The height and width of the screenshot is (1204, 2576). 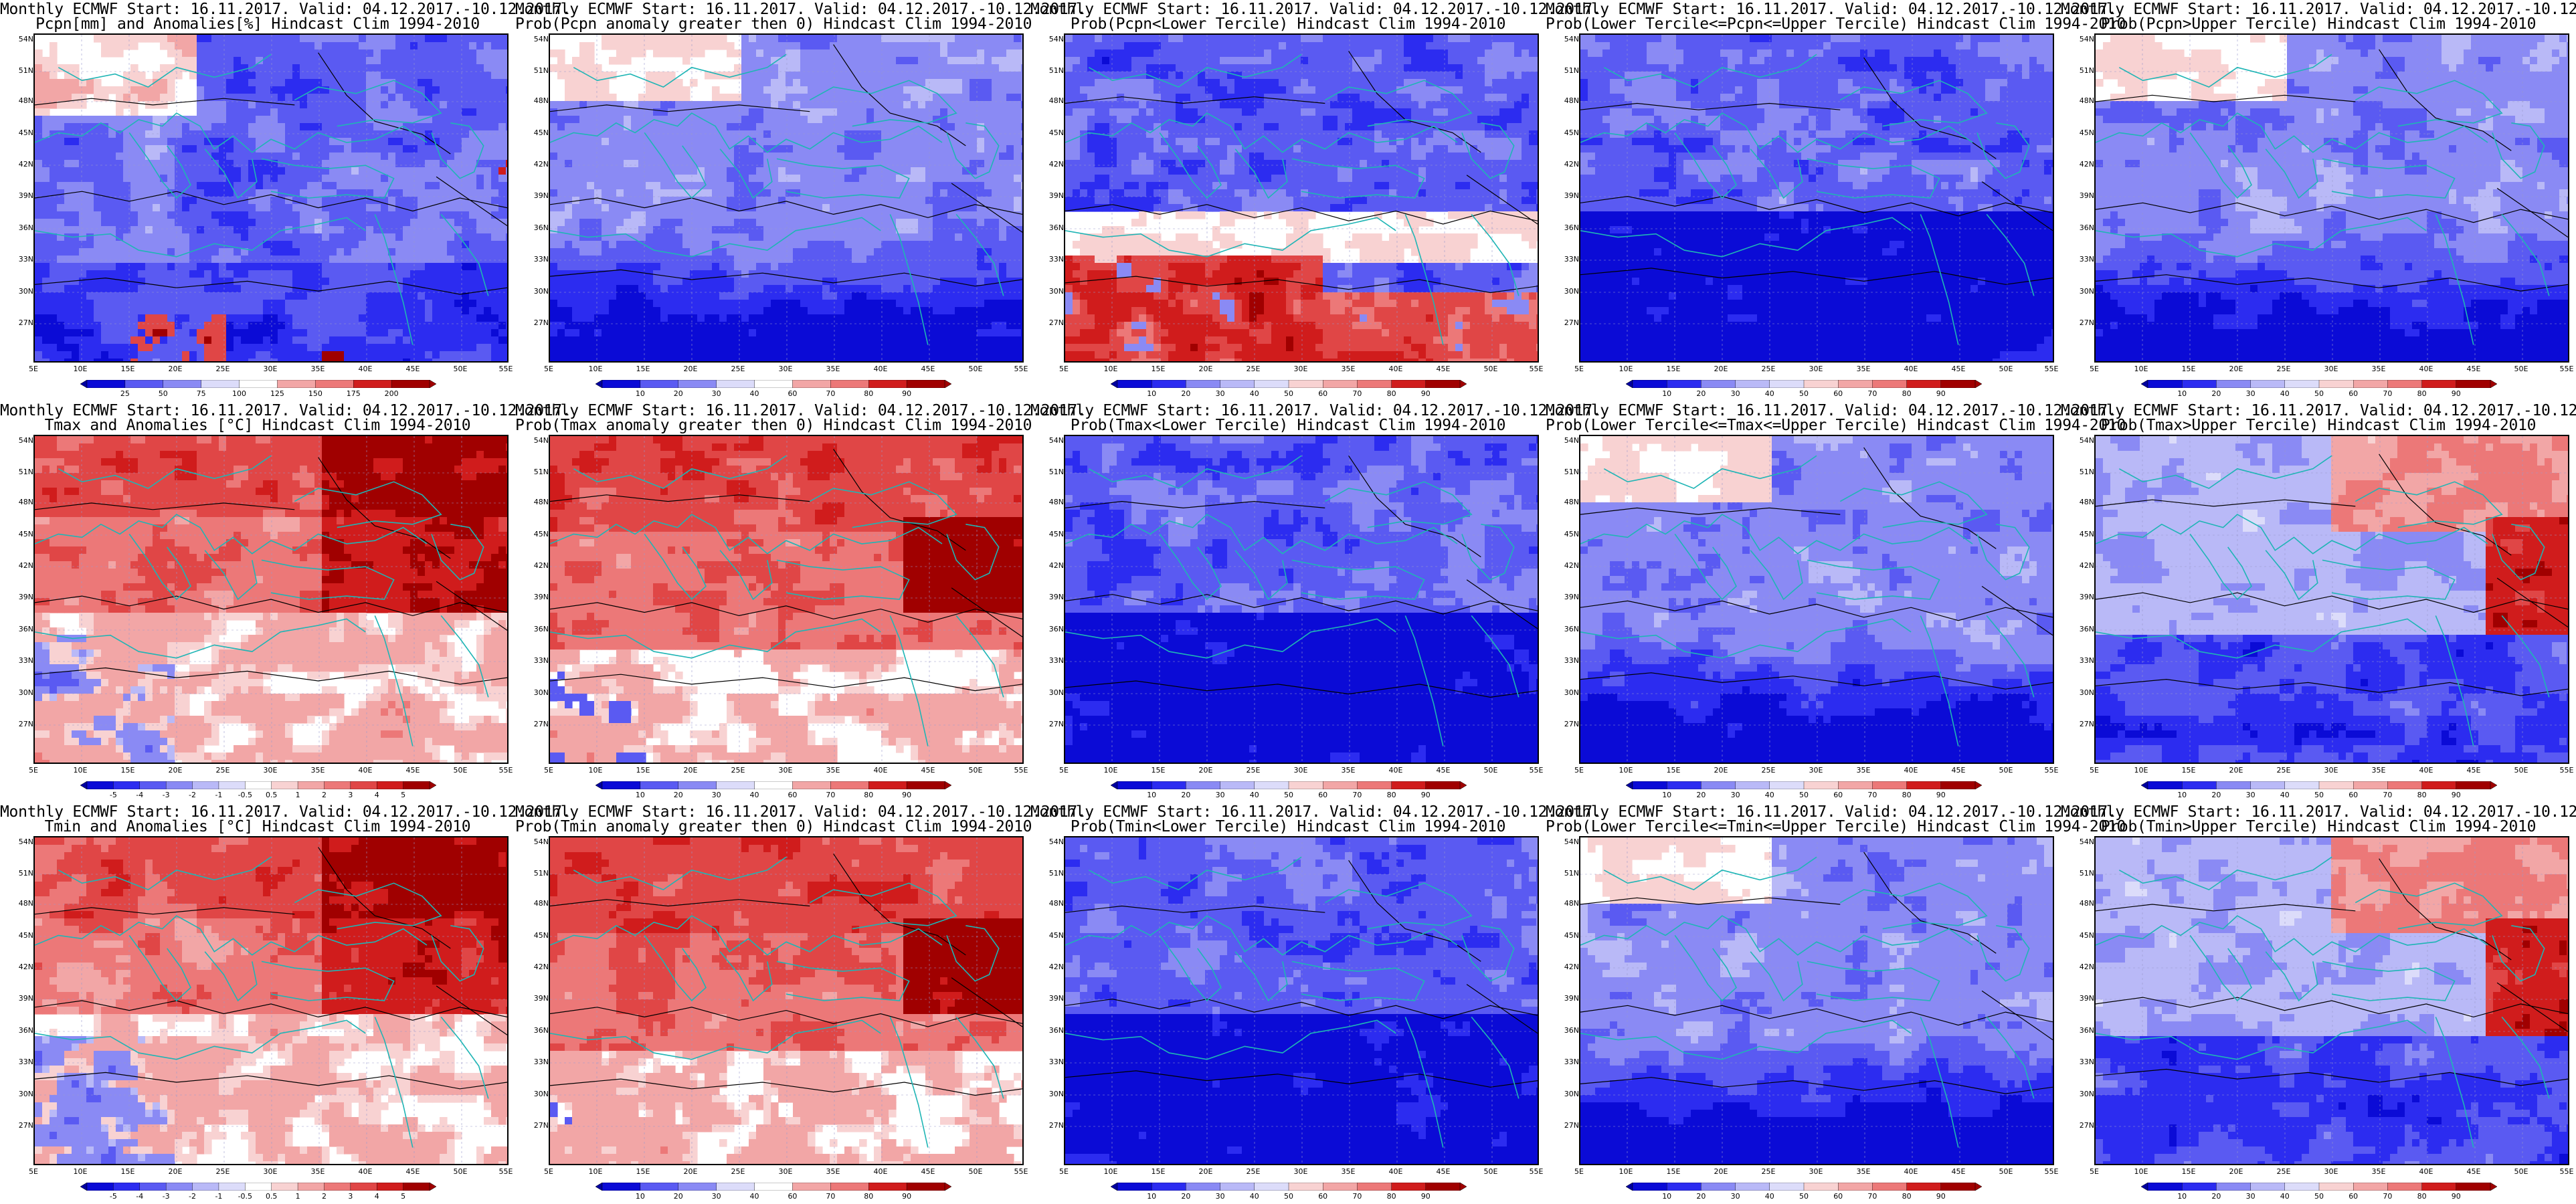 I want to click on longitude-label: 5E, so click(x=1064, y=770).